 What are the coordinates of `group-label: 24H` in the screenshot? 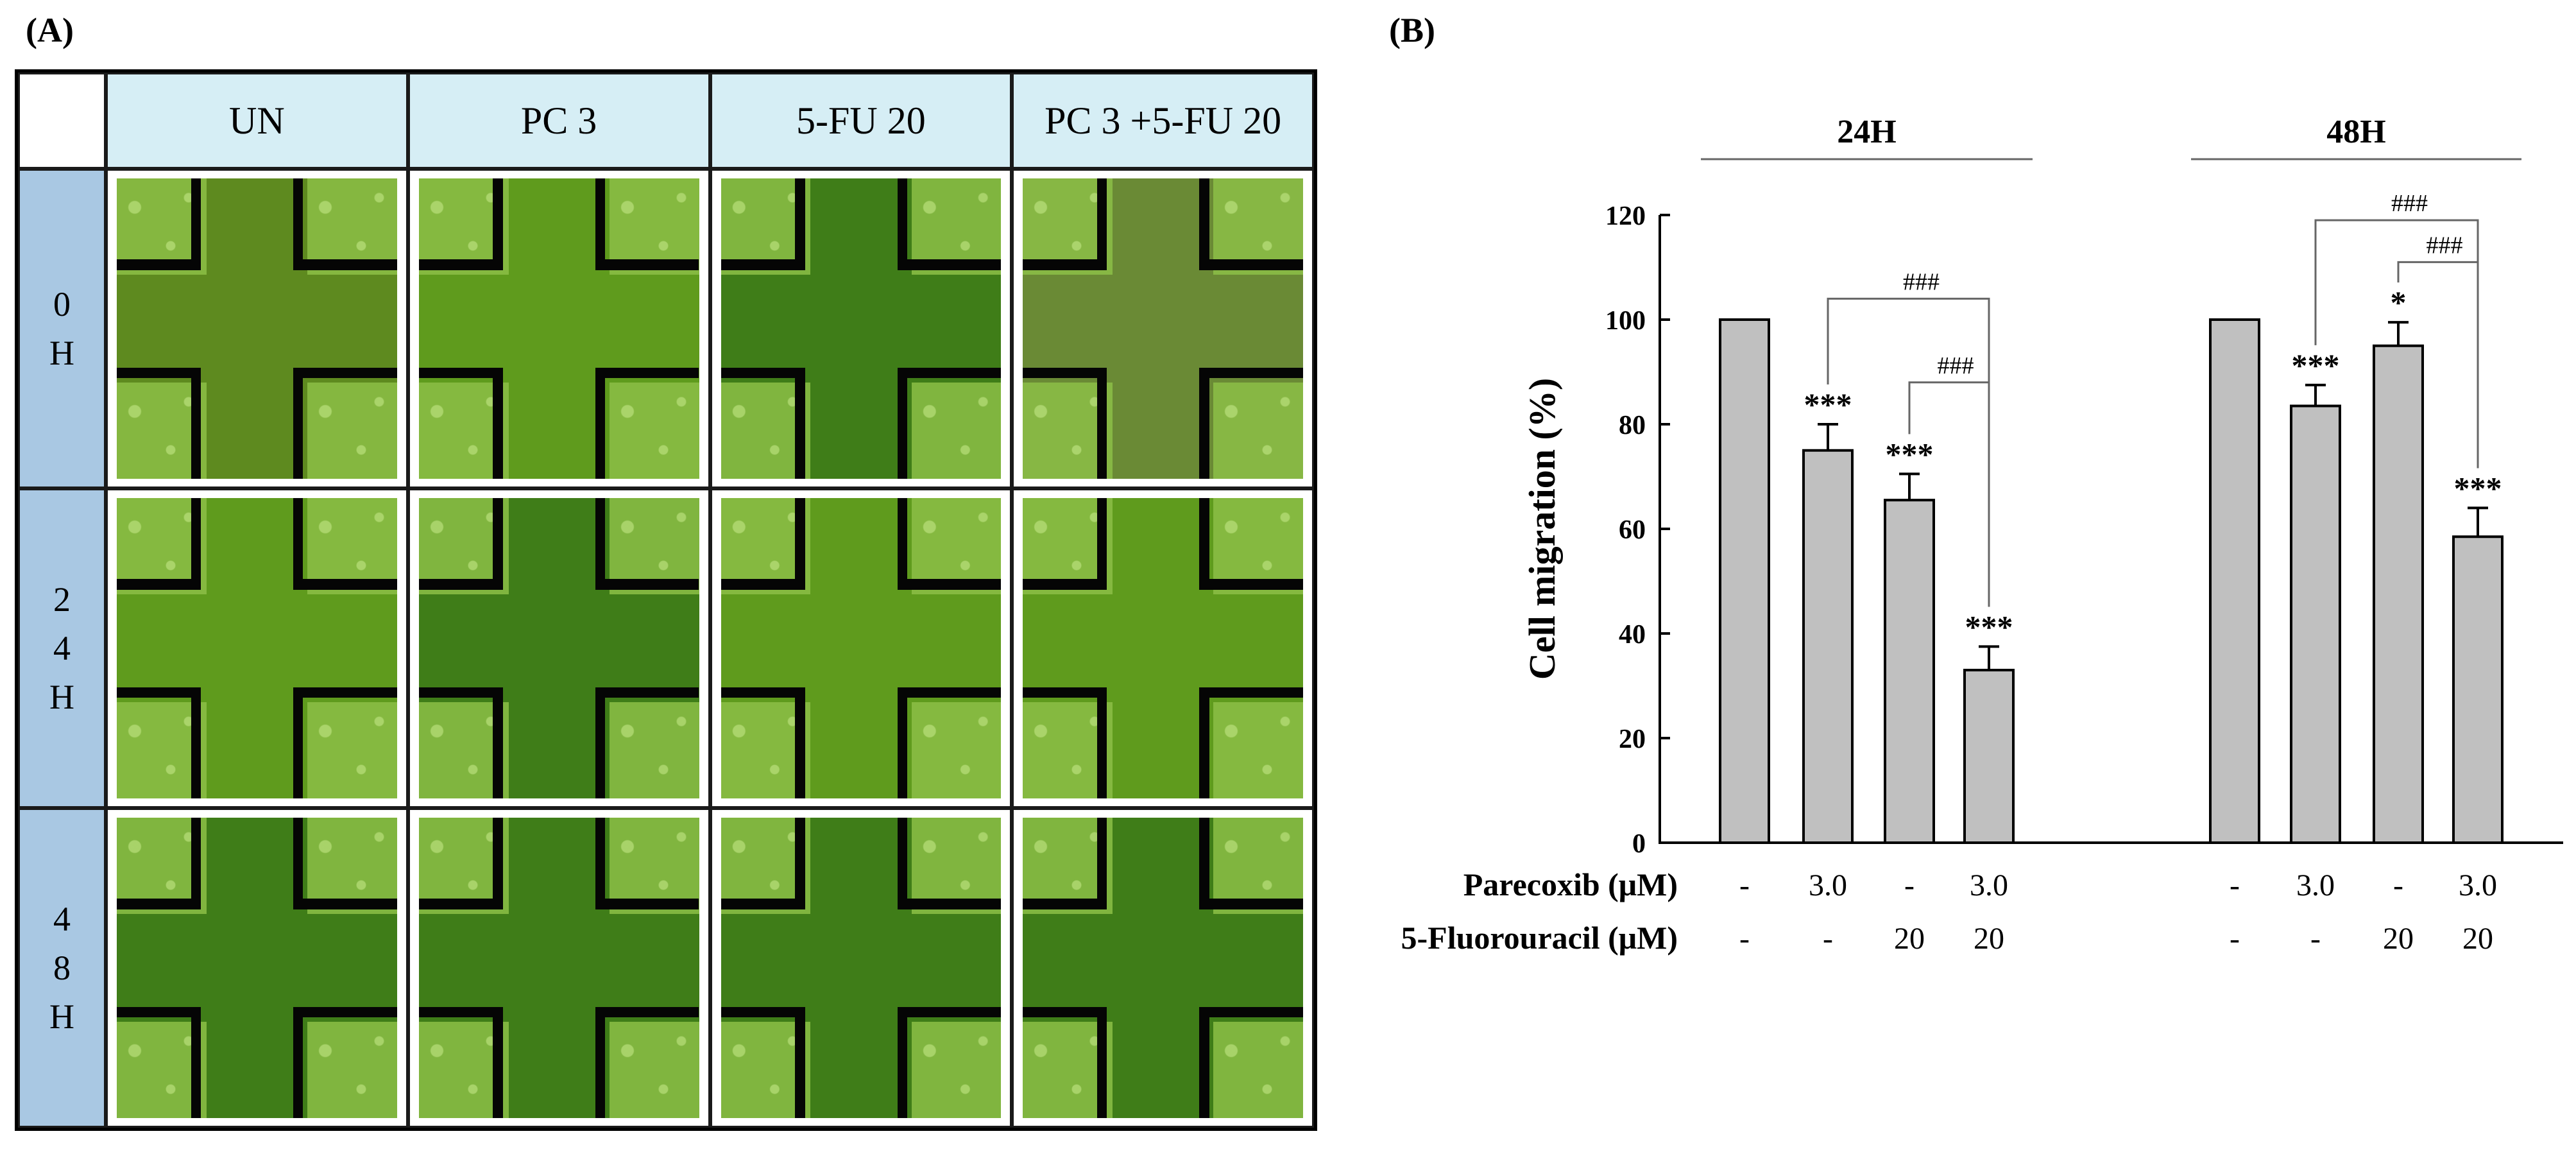 It's located at (1866, 132).